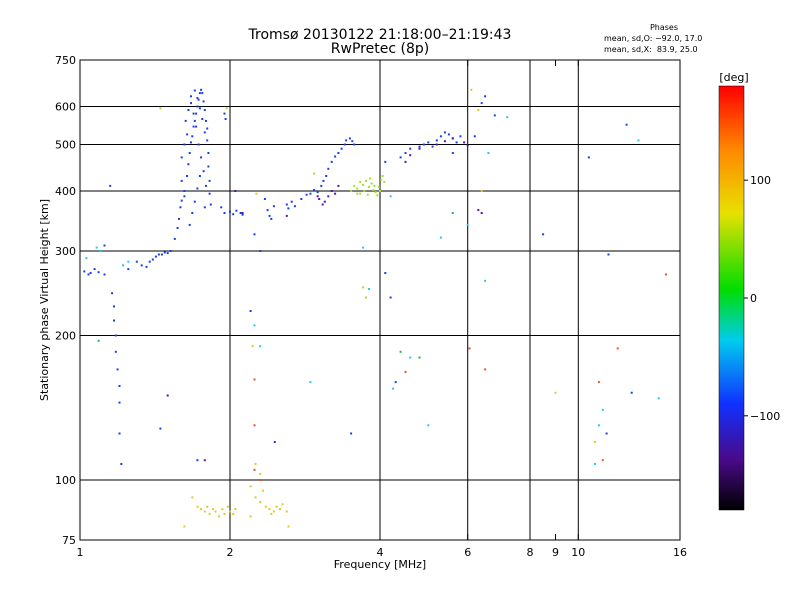  What do you see at coordinates (65, 60) in the screenshot?
I see `y-tick-label: 750` at bounding box center [65, 60].